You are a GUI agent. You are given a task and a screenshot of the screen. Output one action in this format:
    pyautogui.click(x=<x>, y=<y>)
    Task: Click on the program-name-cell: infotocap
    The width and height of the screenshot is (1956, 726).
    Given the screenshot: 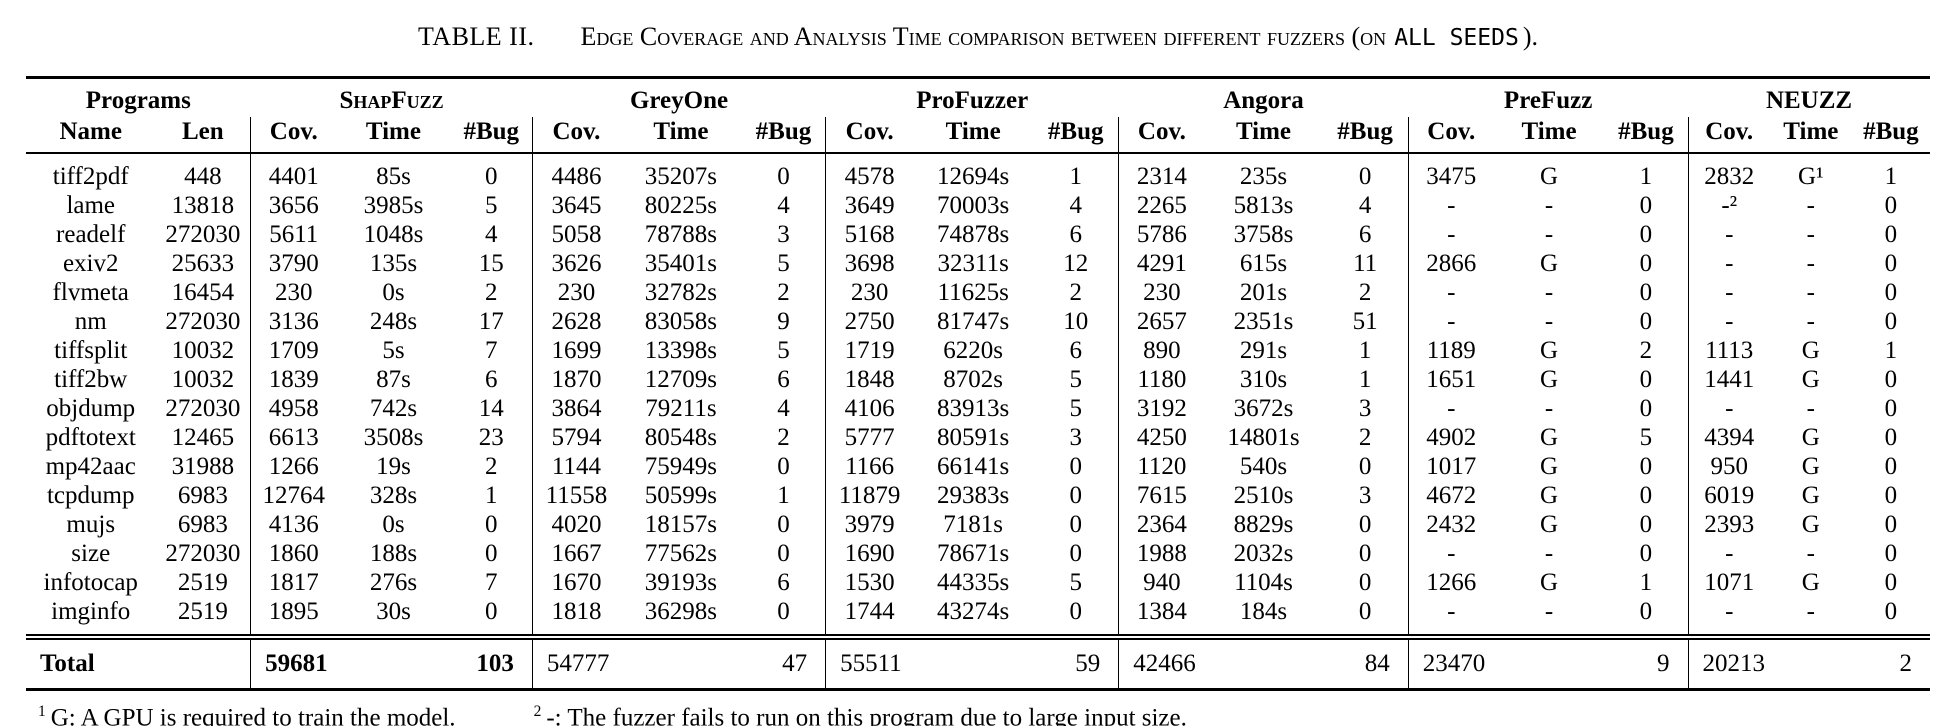 What is the action you would take?
    pyautogui.click(x=90, y=582)
    